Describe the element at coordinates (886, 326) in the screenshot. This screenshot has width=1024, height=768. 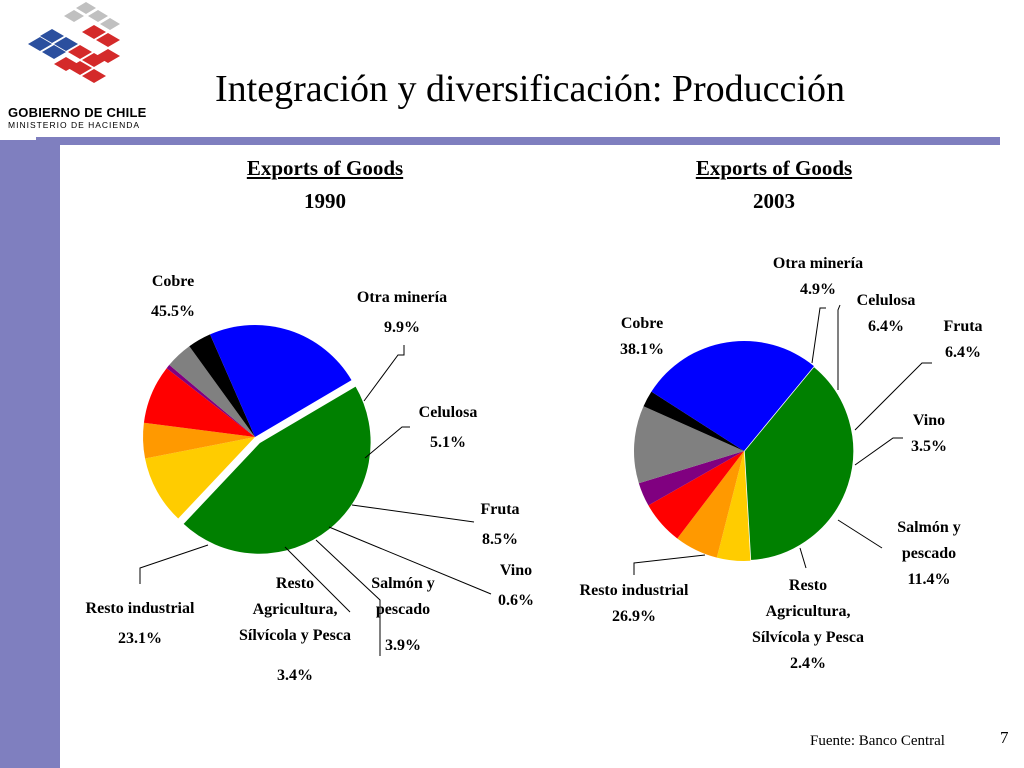
I see `slice-value-celulosa: 6.4%` at that location.